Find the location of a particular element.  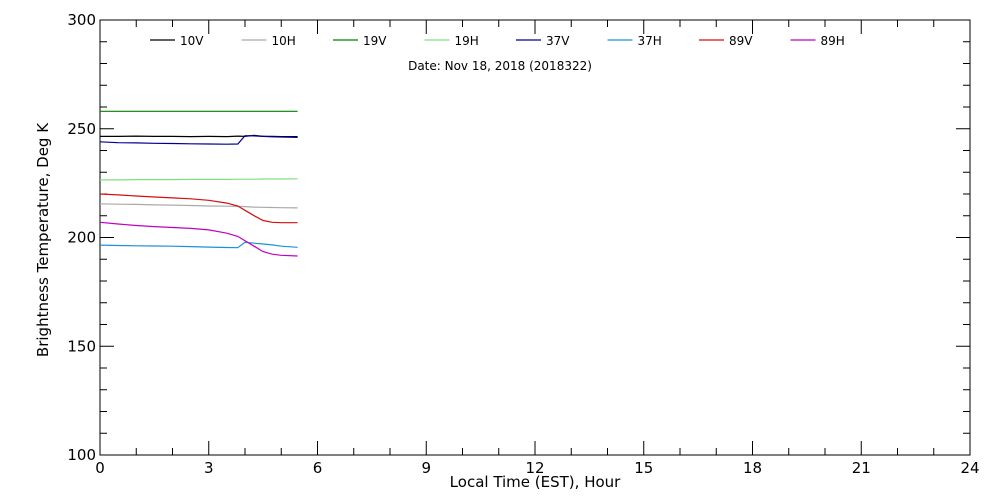

legend-label-10v: 10V is located at coordinates (192, 41).